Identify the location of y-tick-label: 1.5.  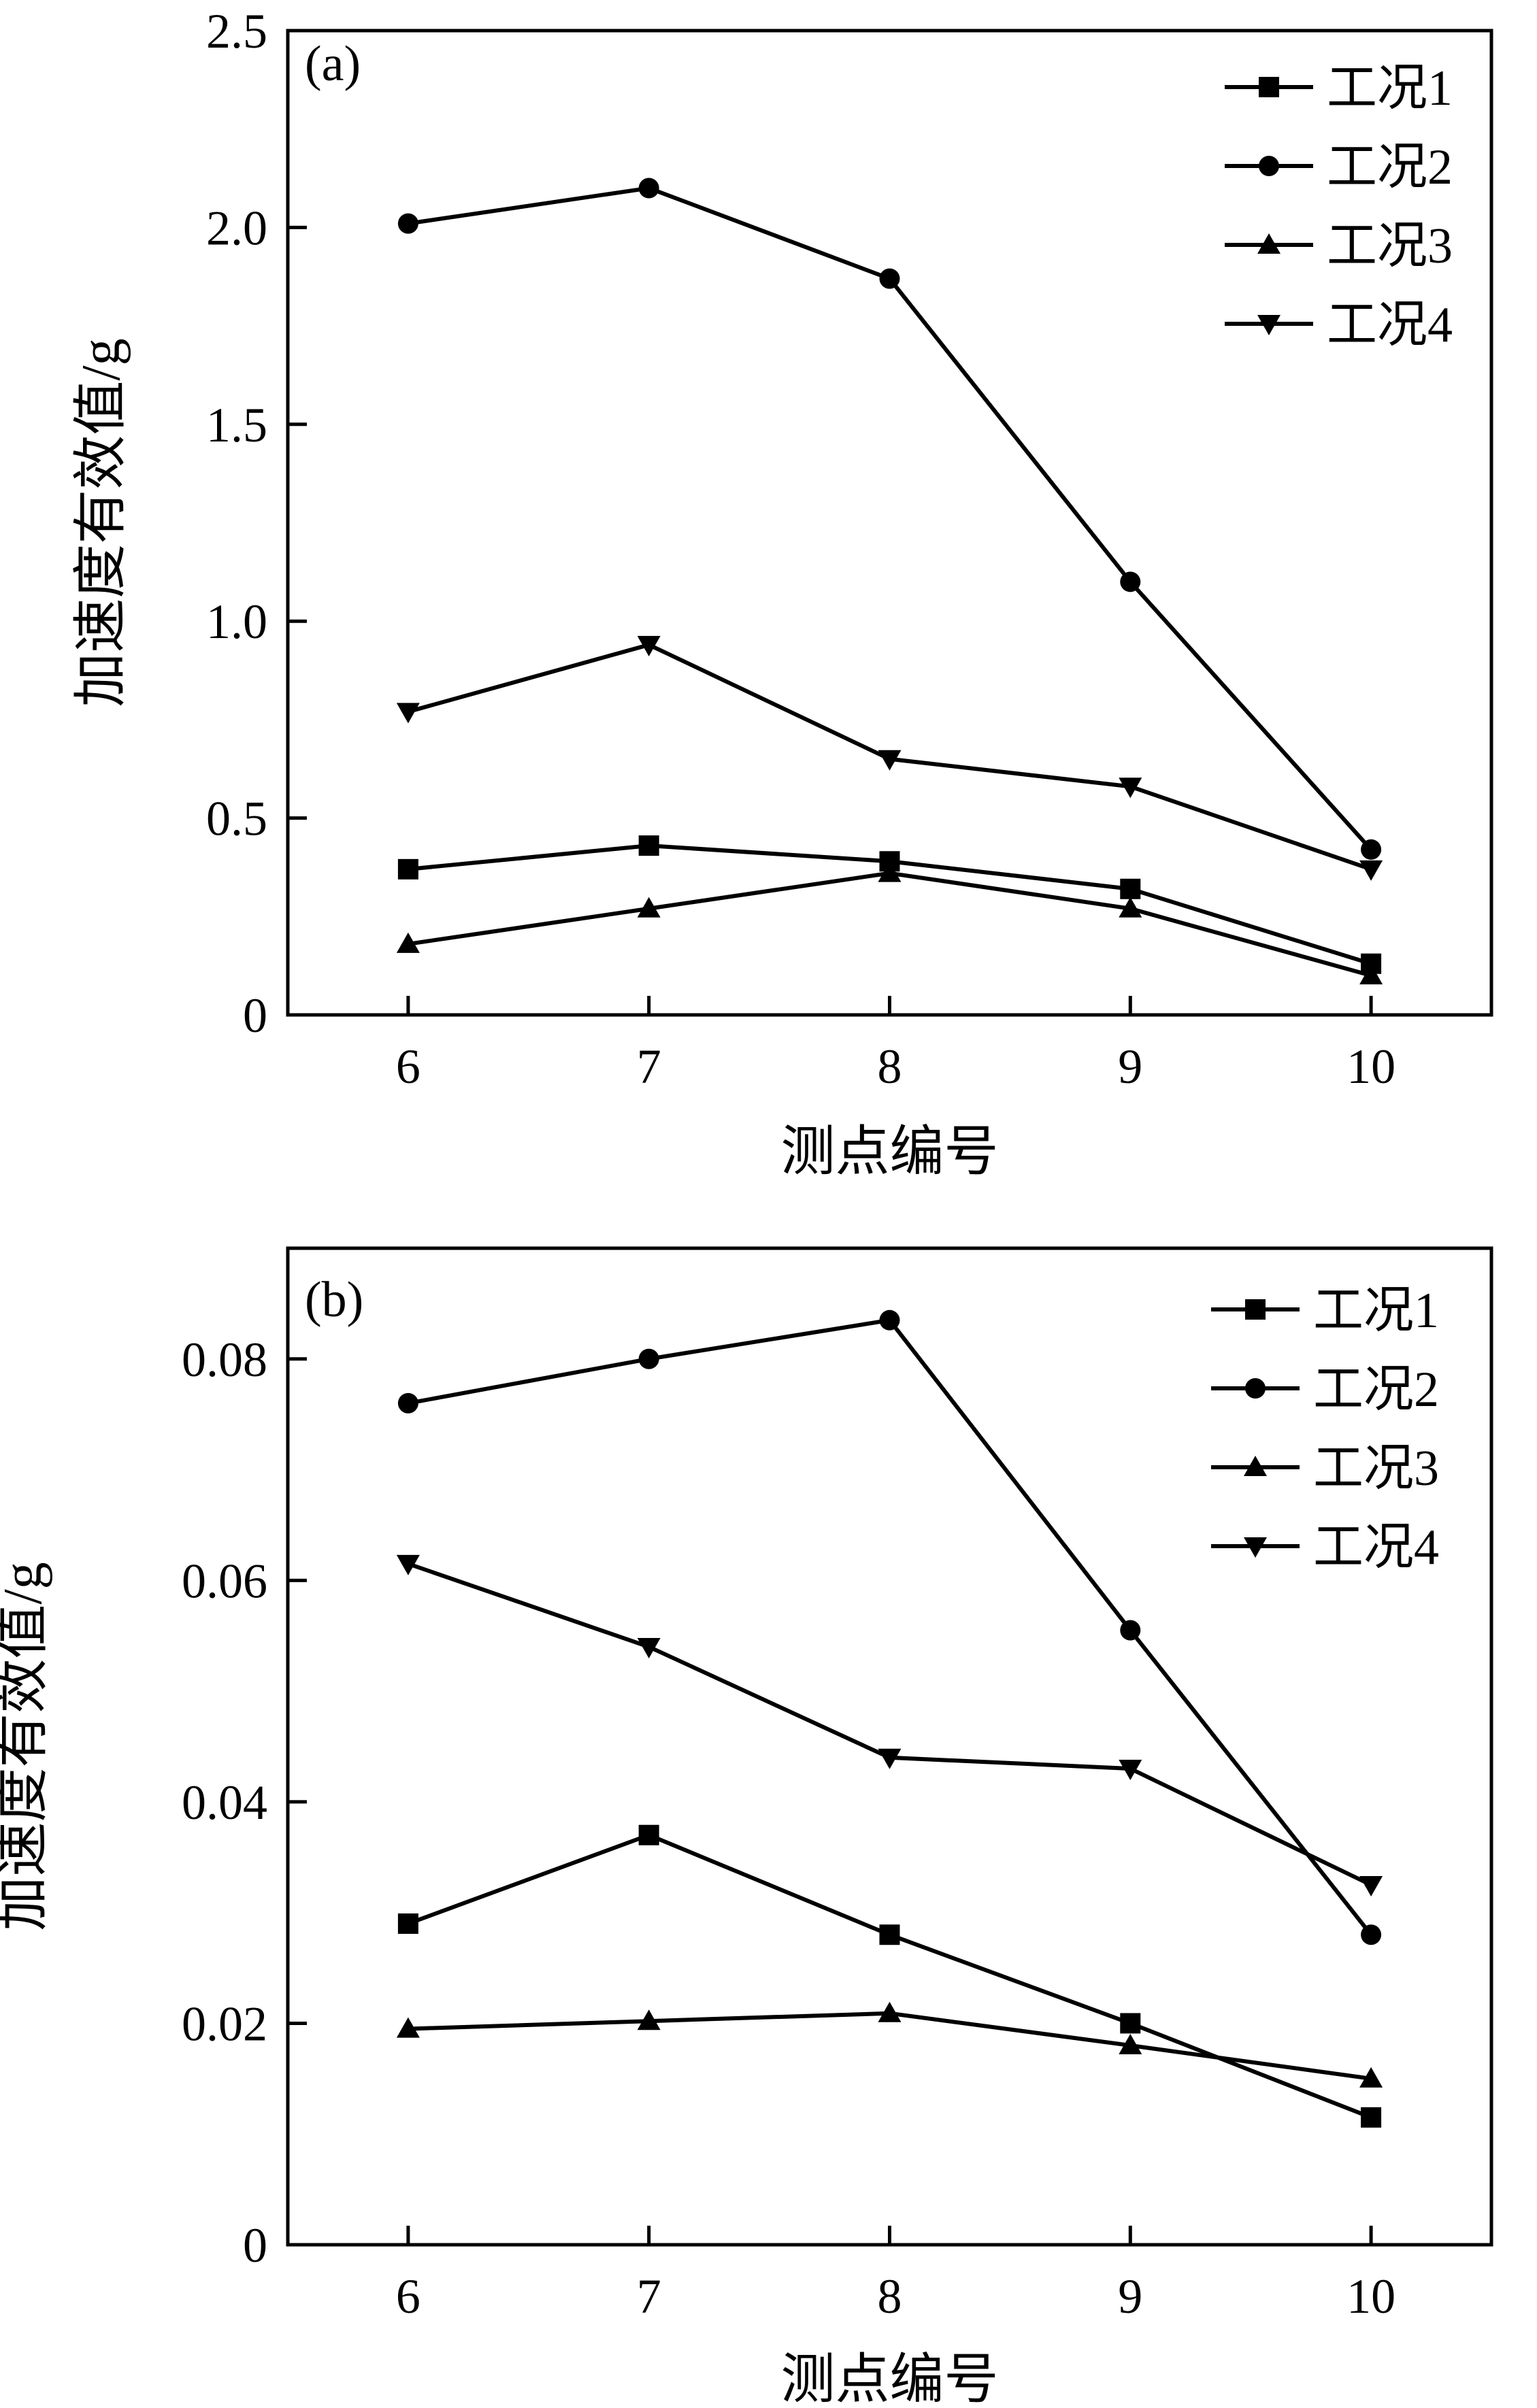
(236, 425).